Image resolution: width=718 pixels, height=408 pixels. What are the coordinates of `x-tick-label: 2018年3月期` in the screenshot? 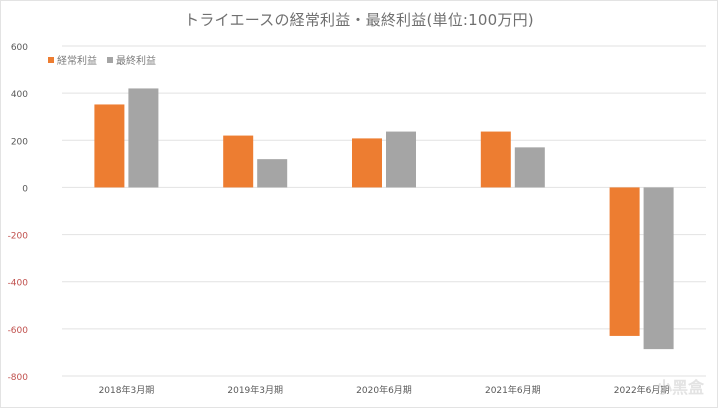 It's located at (127, 390).